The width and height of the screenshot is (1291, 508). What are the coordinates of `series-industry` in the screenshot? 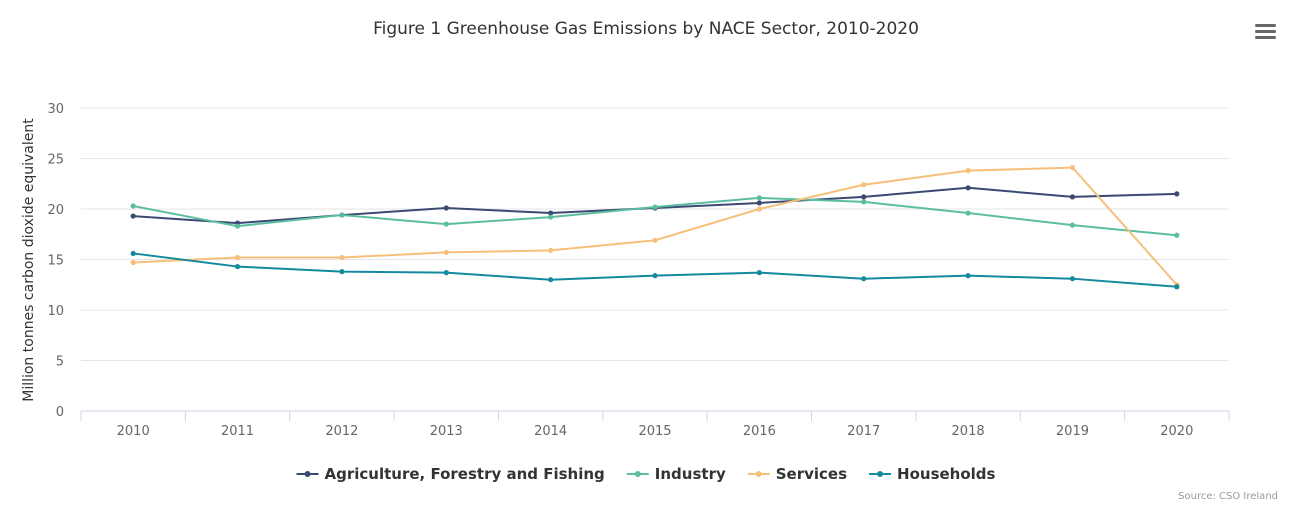 It's located at (655, 216).